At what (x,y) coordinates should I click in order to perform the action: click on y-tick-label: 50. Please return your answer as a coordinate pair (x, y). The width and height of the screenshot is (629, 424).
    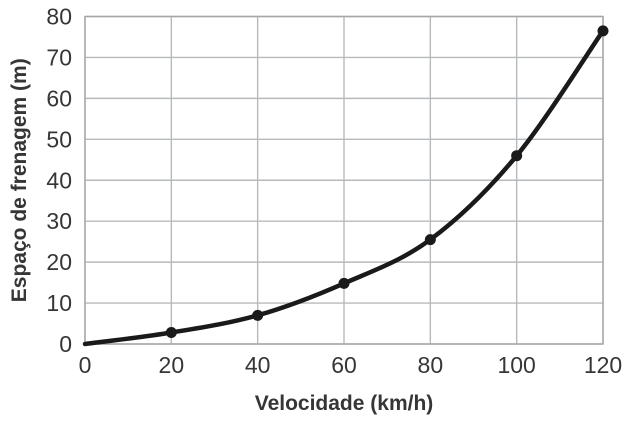
    Looking at the image, I should click on (59, 139).